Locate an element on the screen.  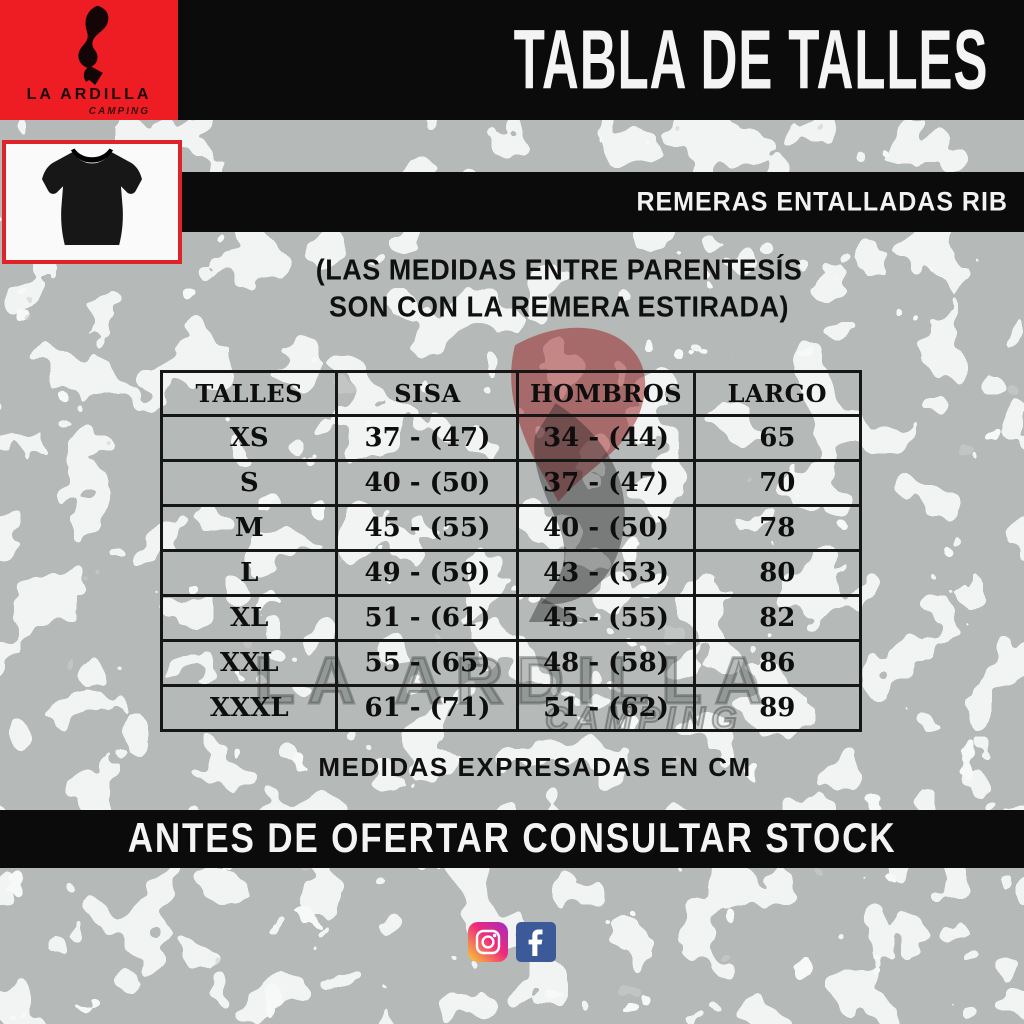
product-name-bar: REMERAS ENTALLADAS RIB is located at coordinates (603, 202).